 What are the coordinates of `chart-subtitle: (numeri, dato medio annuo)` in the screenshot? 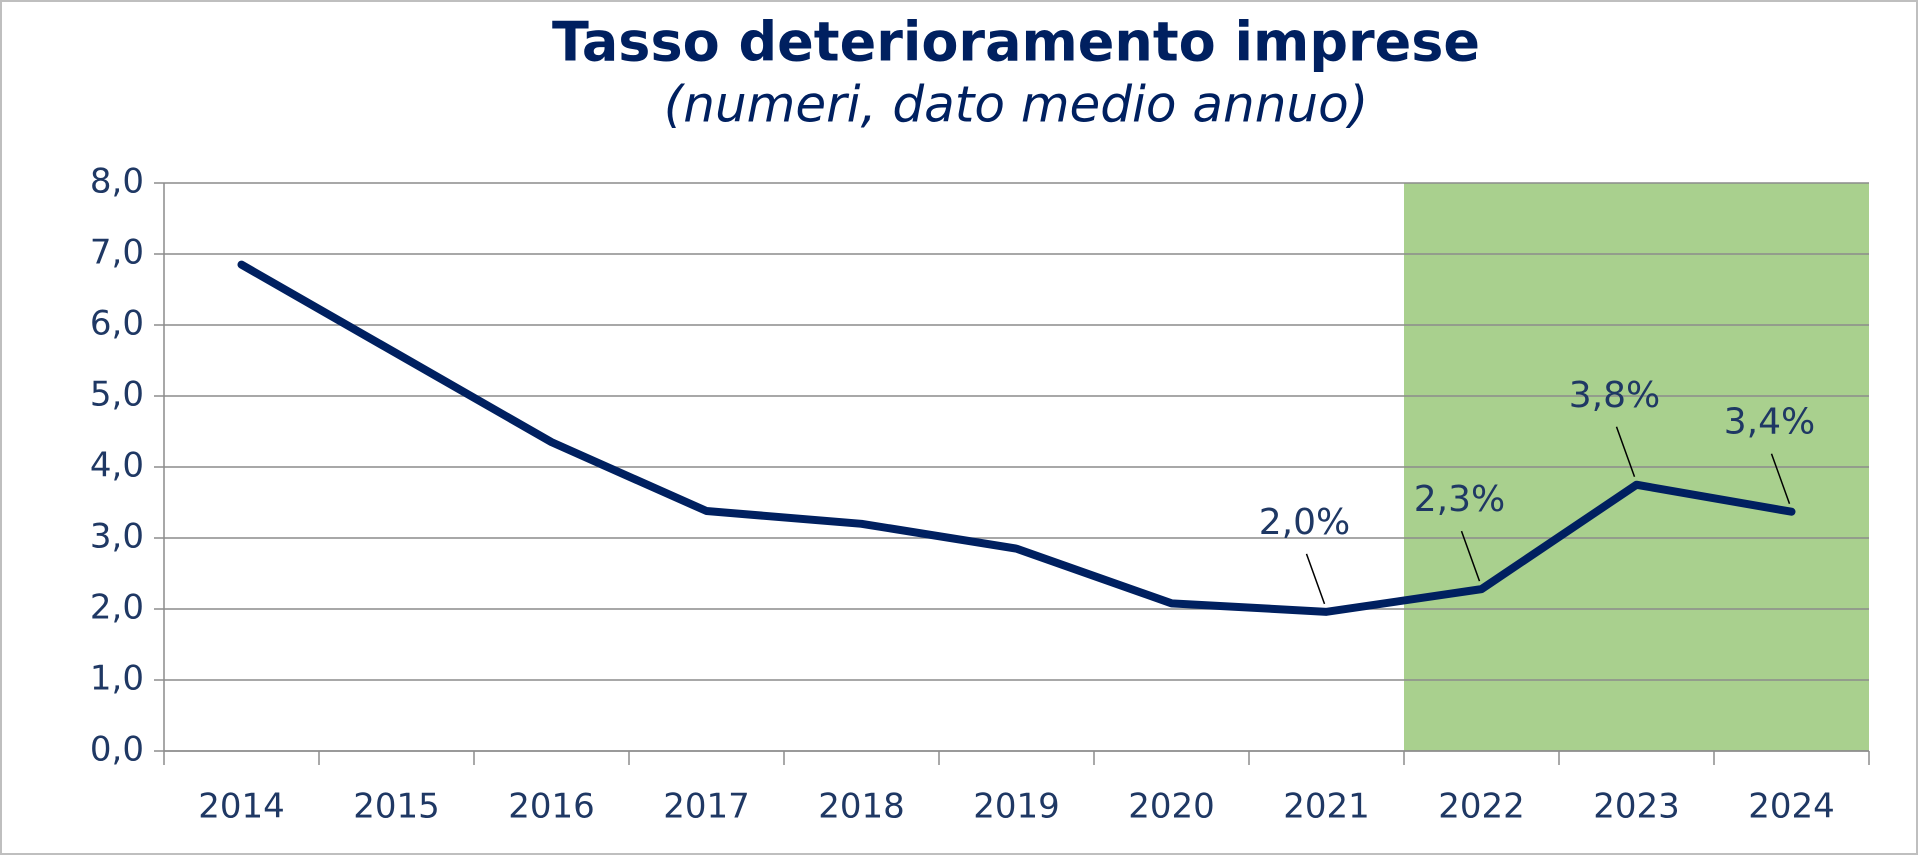 It's located at (1016, 105).